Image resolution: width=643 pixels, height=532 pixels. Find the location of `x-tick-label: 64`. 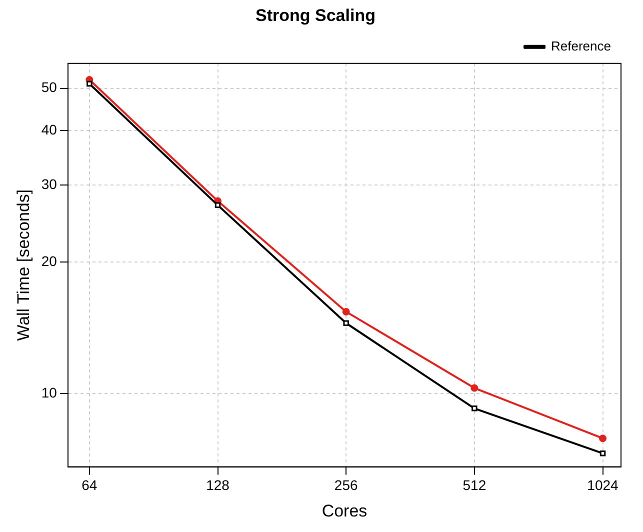

x-tick-label: 64 is located at coordinates (90, 485).